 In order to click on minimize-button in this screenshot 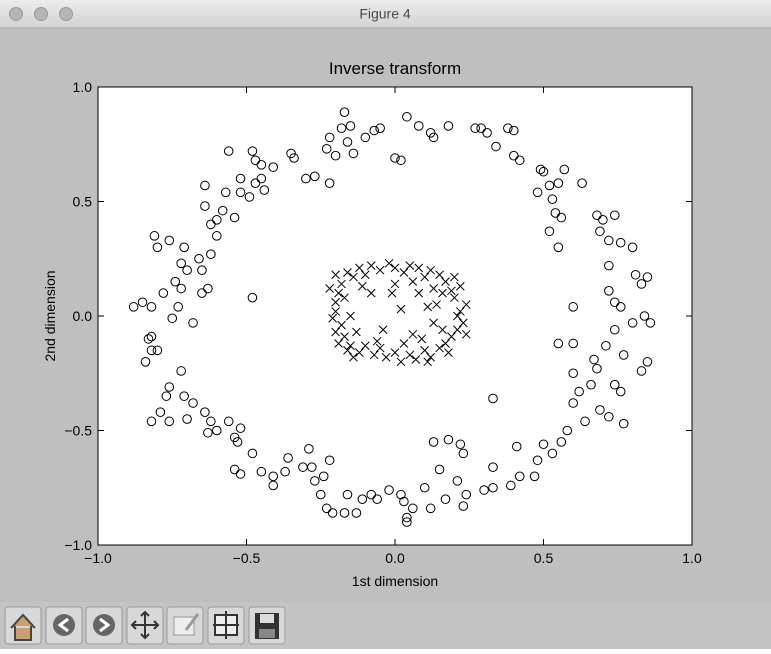, I will do `click(41, 14)`.